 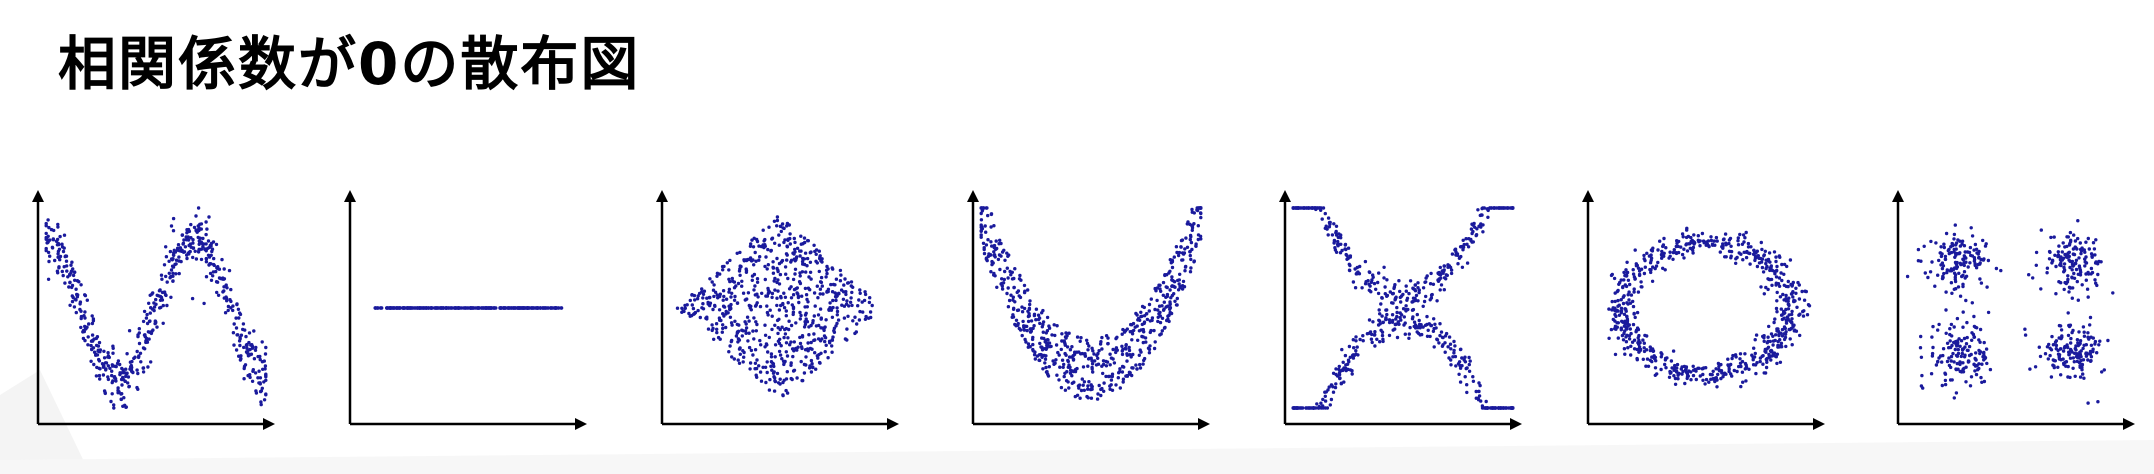 What do you see at coordinates (1091, 303) in the screenshot?
I see `data-points` at bounding box center [1091, 303].